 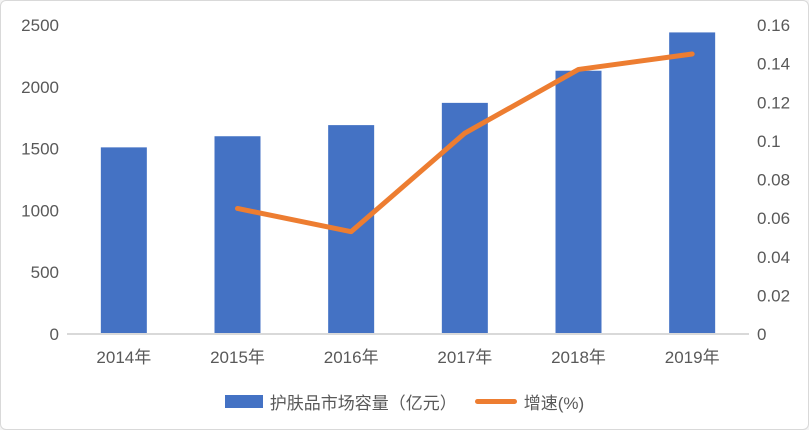 I want to click on right-axis-tick: 0, so click(x=761, y=334).